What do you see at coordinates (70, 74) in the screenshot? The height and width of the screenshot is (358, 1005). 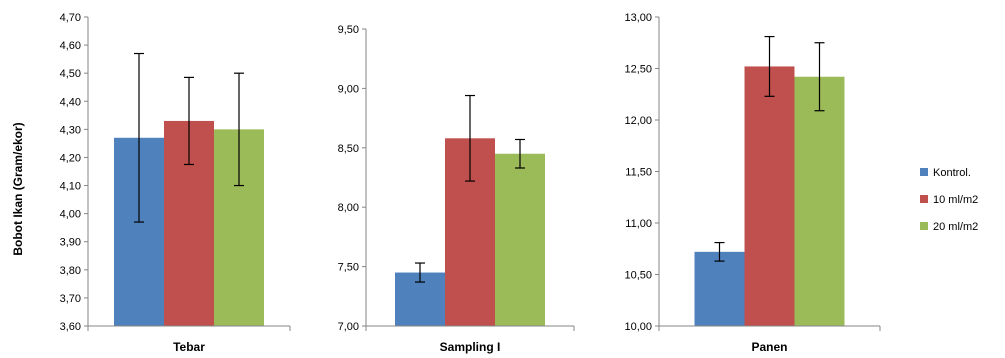 I see `y-tick-label: 4,50` at bounding box center [70, 74].